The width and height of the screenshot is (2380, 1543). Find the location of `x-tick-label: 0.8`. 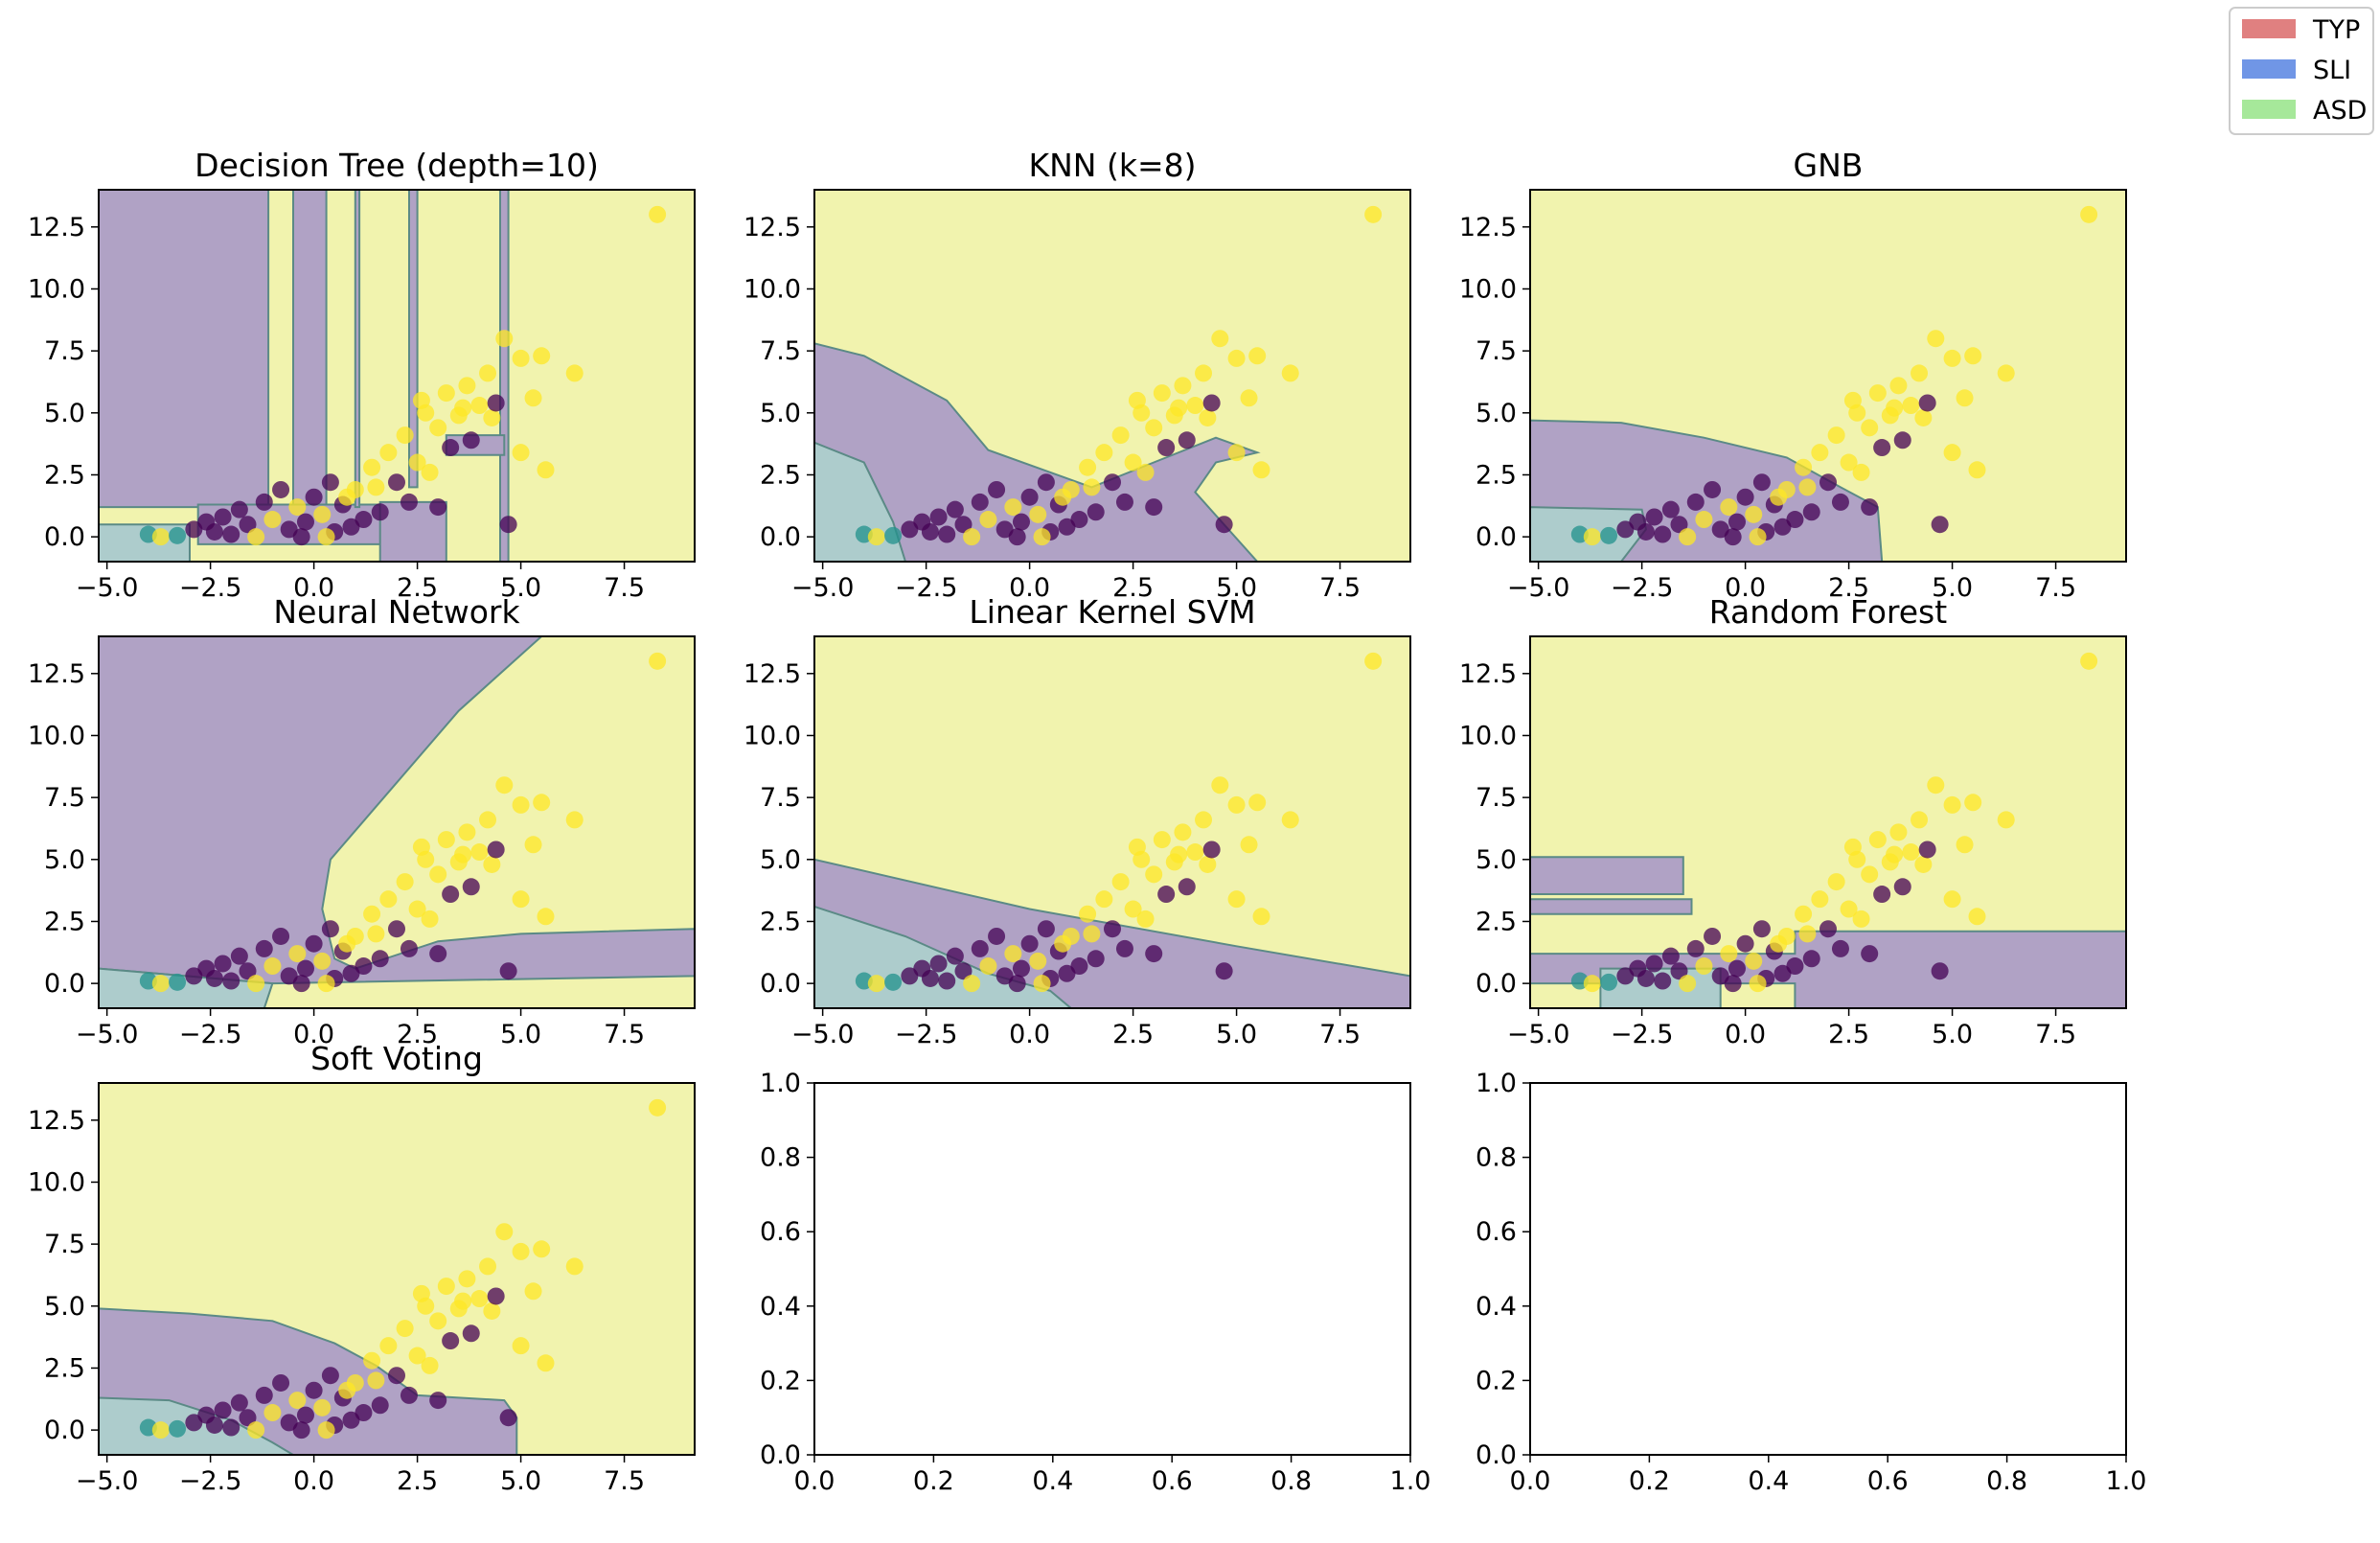

x-tick-label: 0.8 is located at coordinates (2007, 1481).